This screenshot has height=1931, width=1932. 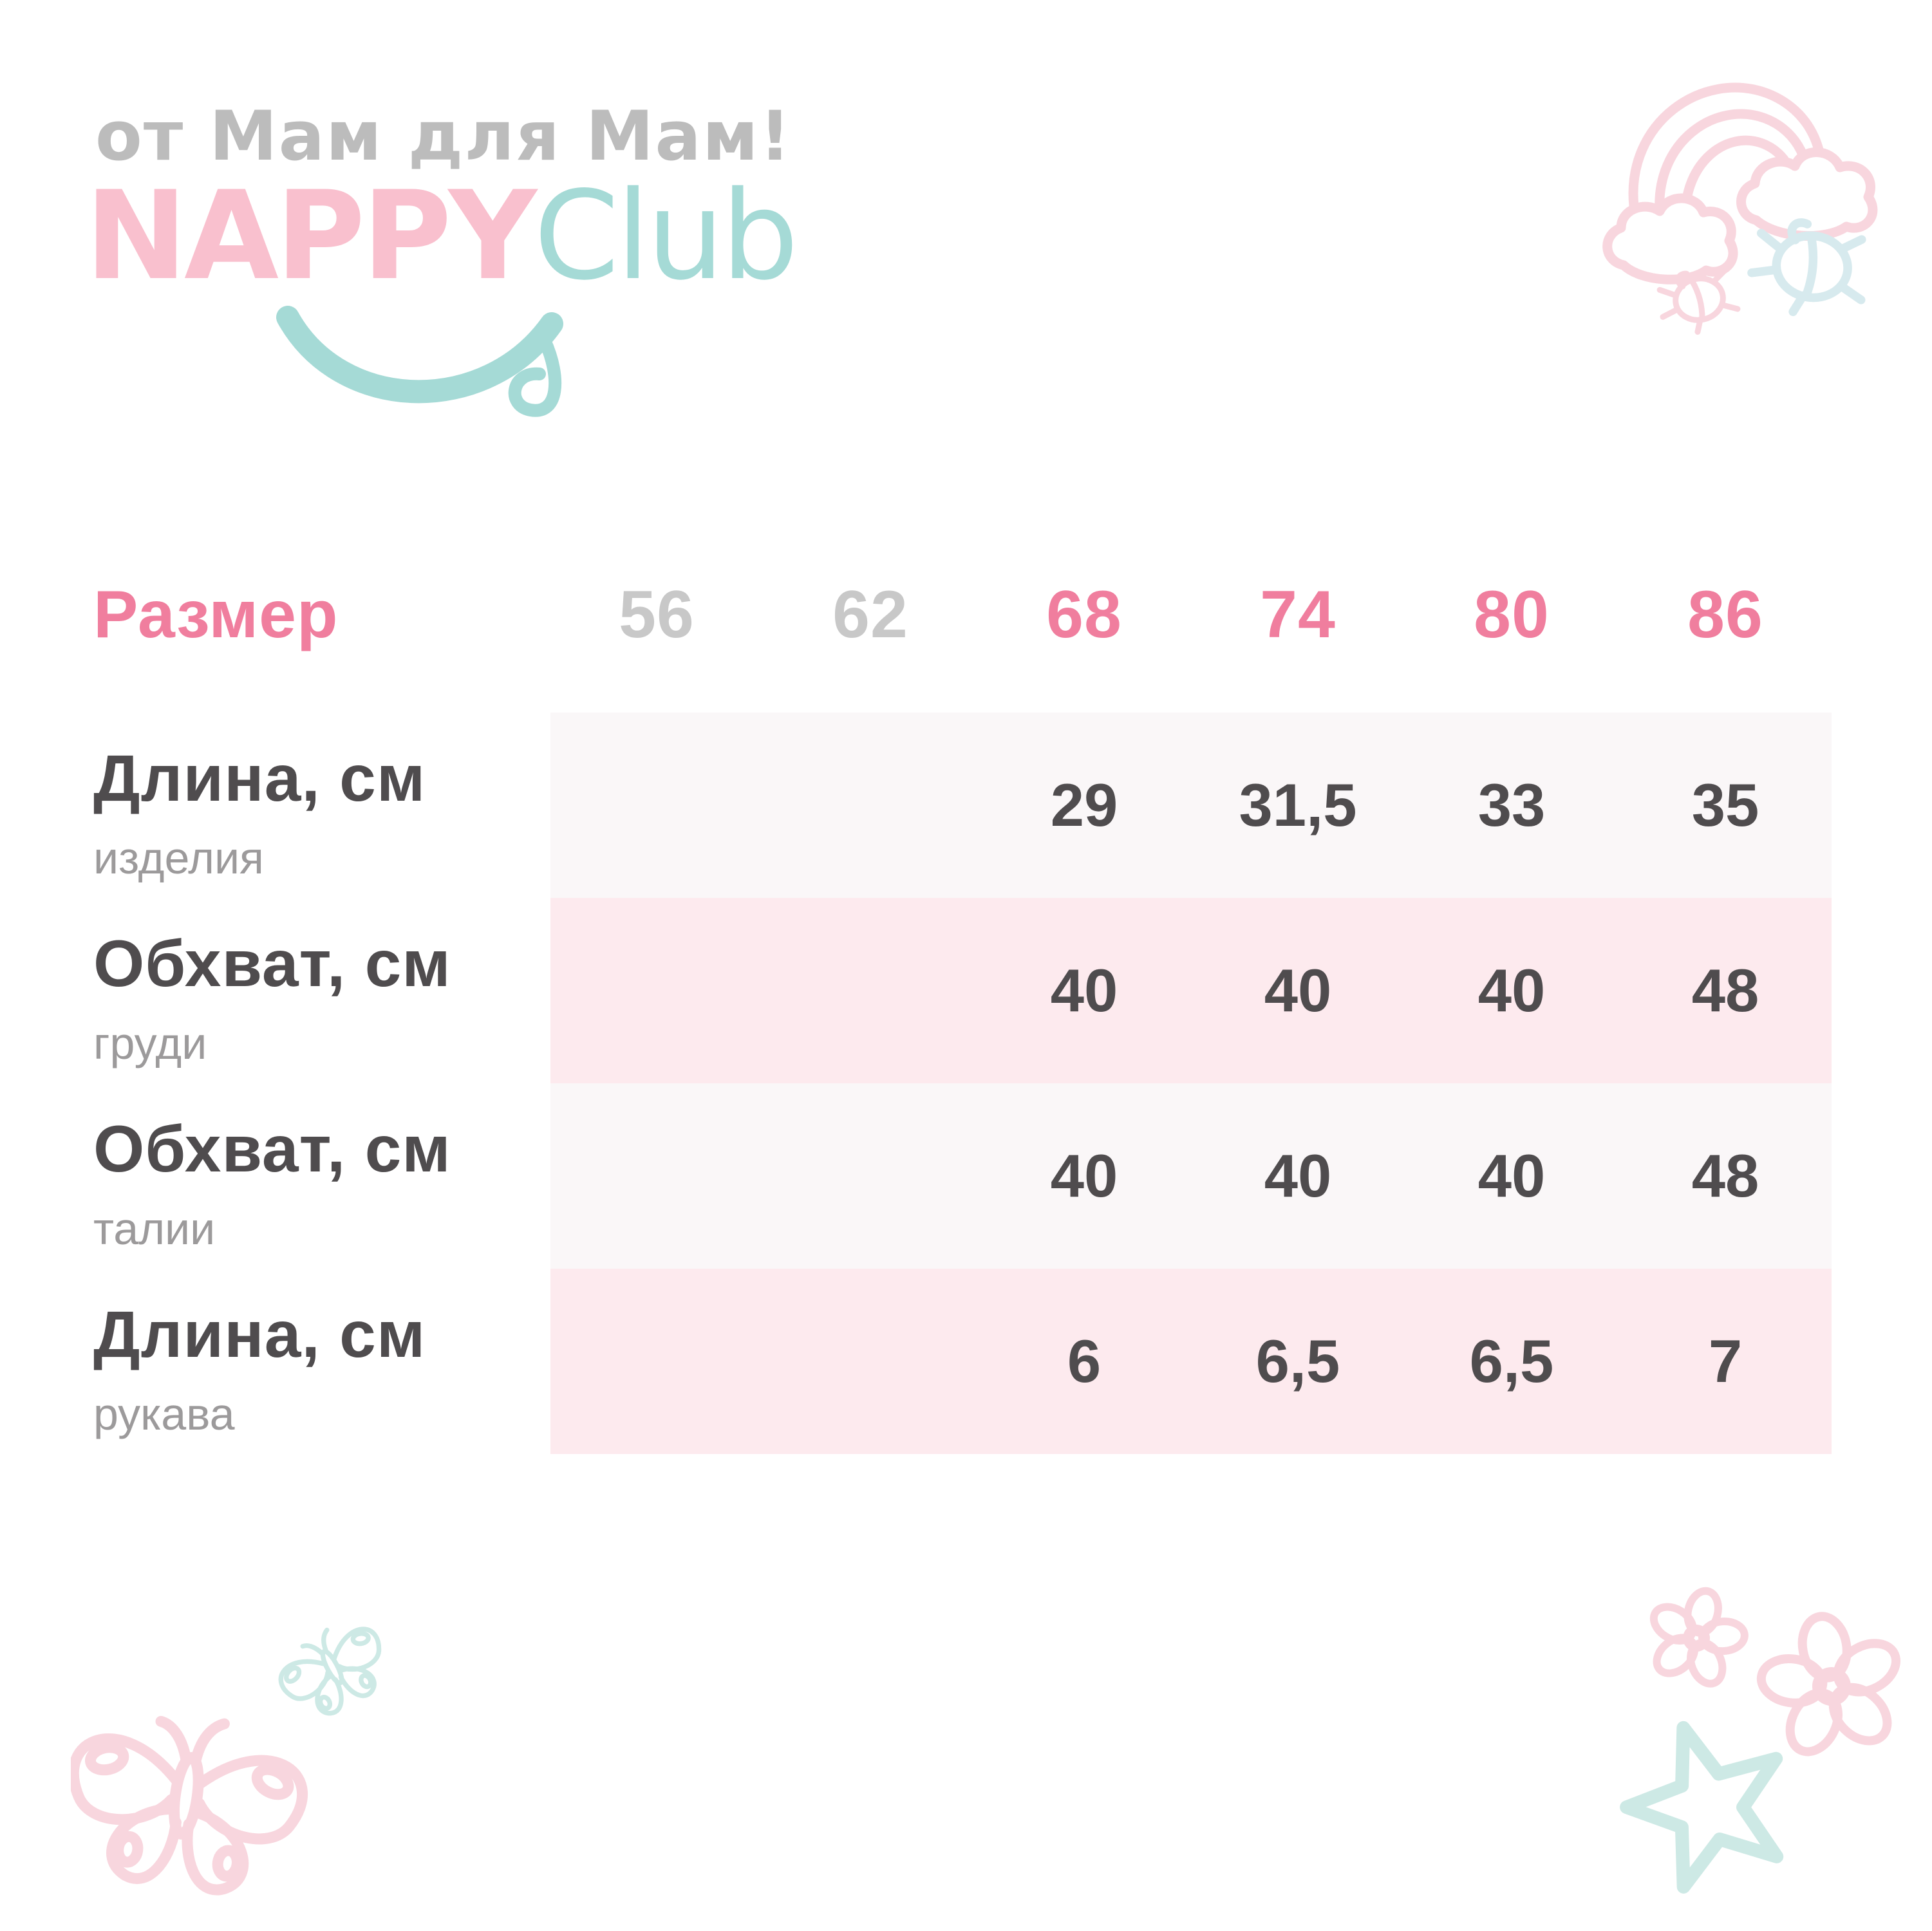 What do you see at coordinates (1725, 805) in the screenshot?
I see `value-cell: 35` at bounding box center [1725, 805].